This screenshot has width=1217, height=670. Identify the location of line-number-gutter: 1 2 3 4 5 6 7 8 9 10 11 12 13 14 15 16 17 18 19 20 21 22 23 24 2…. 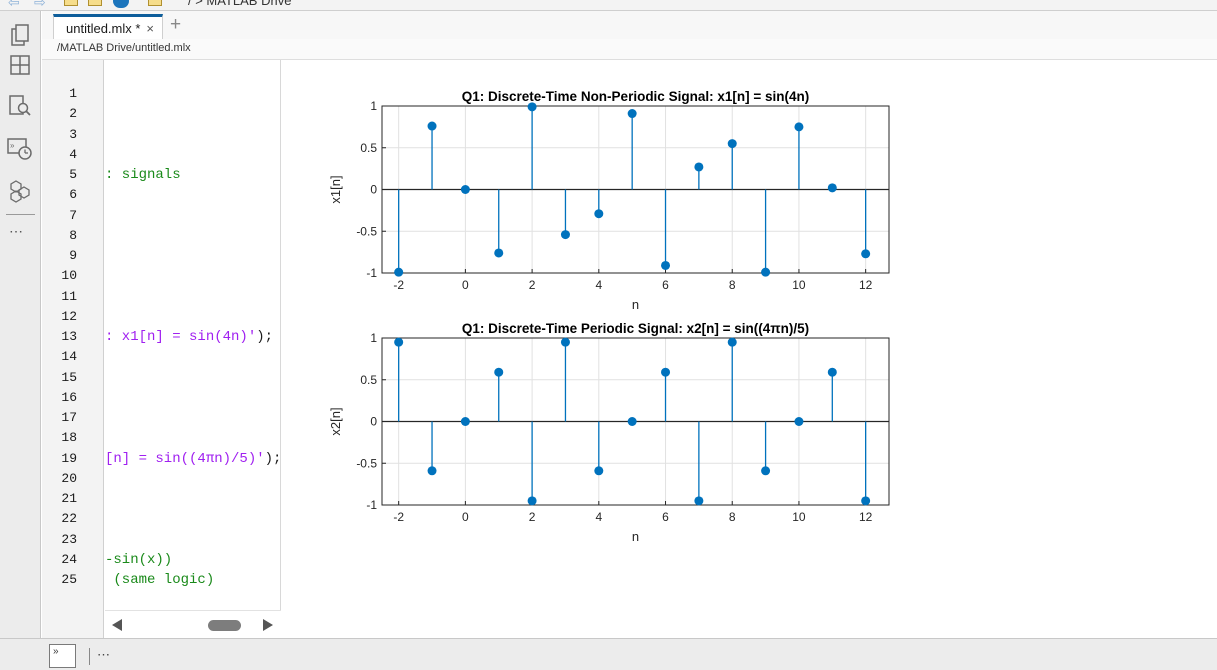
(73, 349).